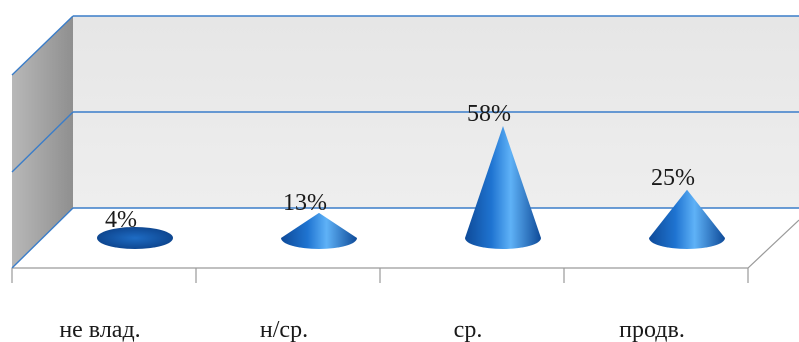  What do you see at coordinates (380, 275) in the screenshot?
I see `category-ticks` at bounding box center [380, 275].